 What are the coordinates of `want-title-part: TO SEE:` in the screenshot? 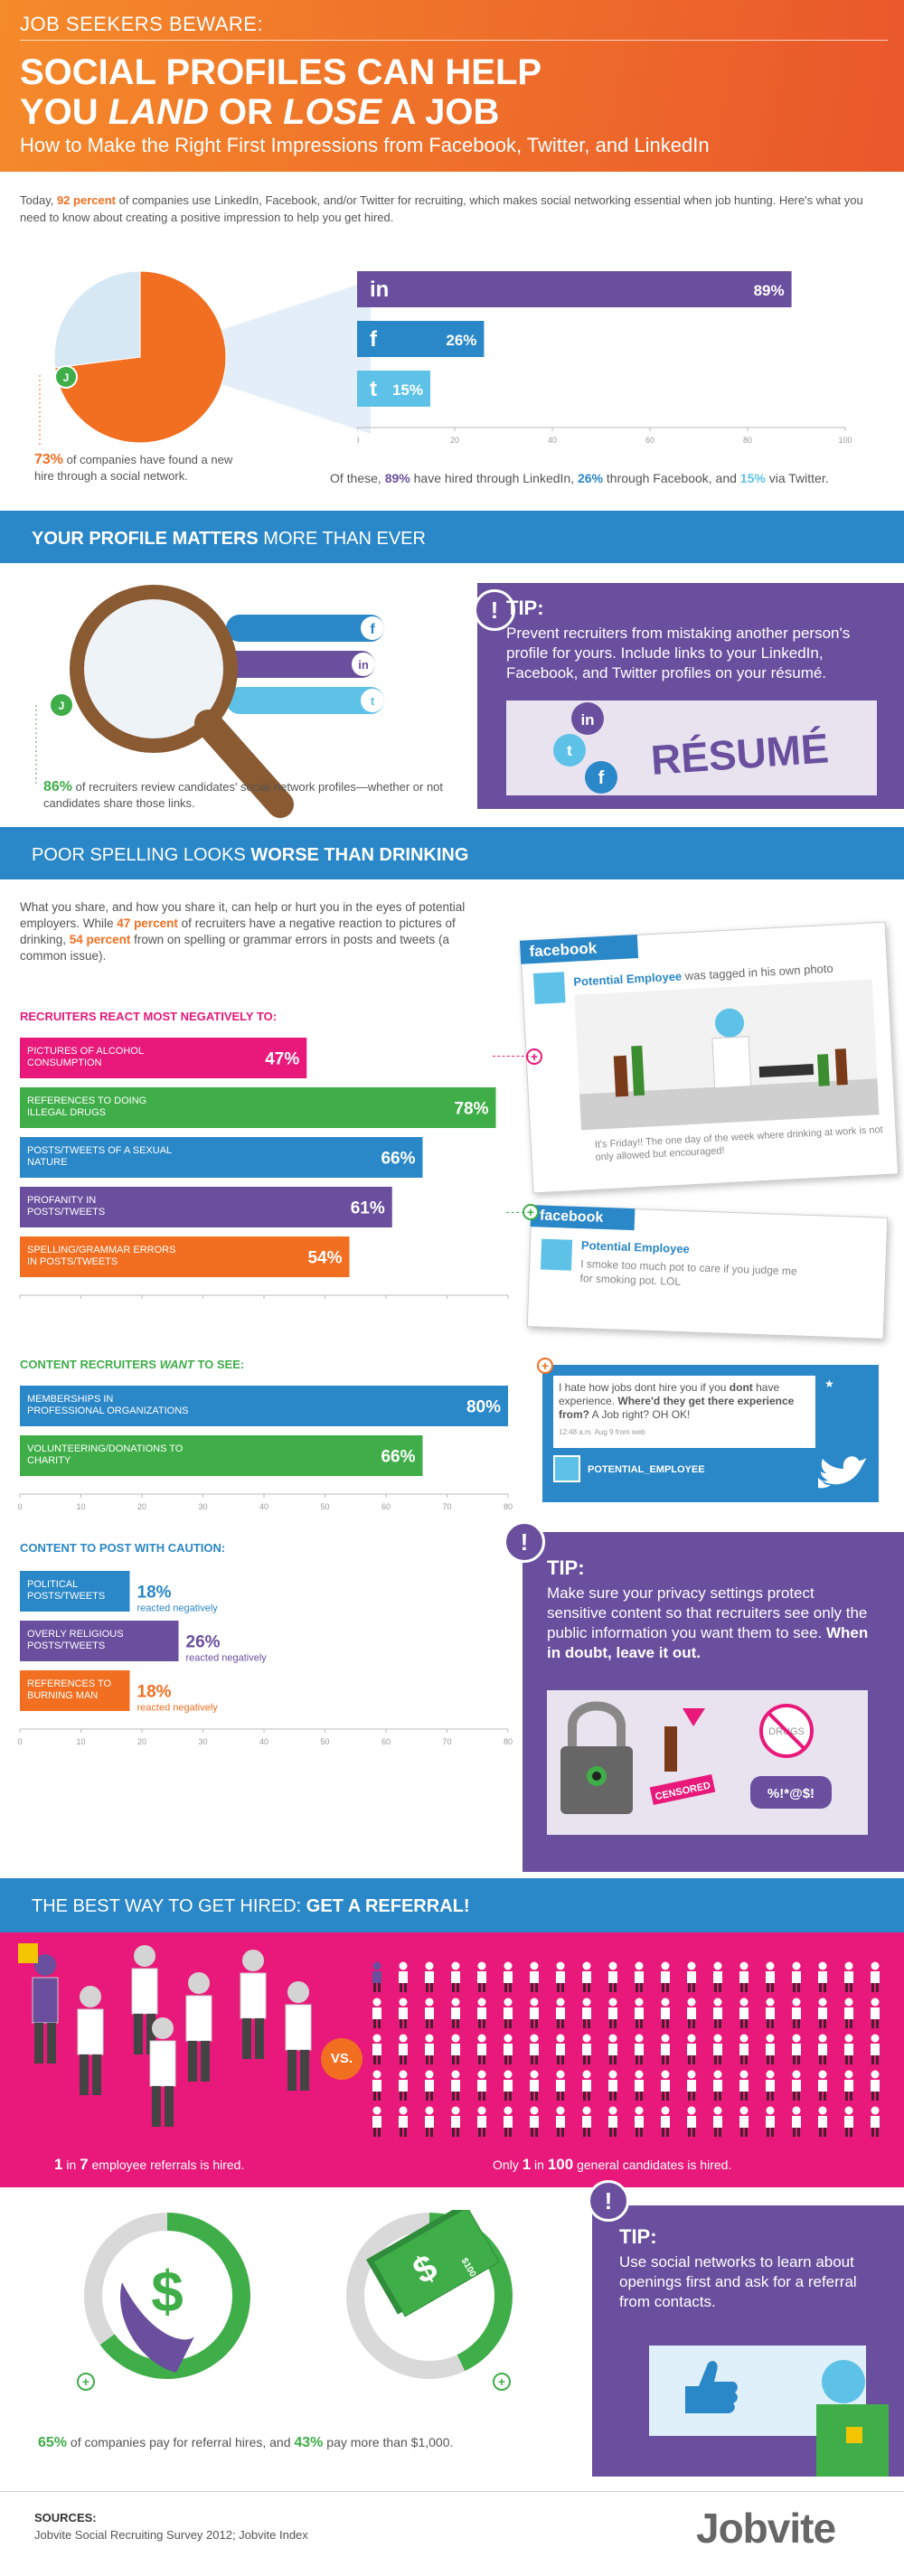 It's located at (219, 1365).